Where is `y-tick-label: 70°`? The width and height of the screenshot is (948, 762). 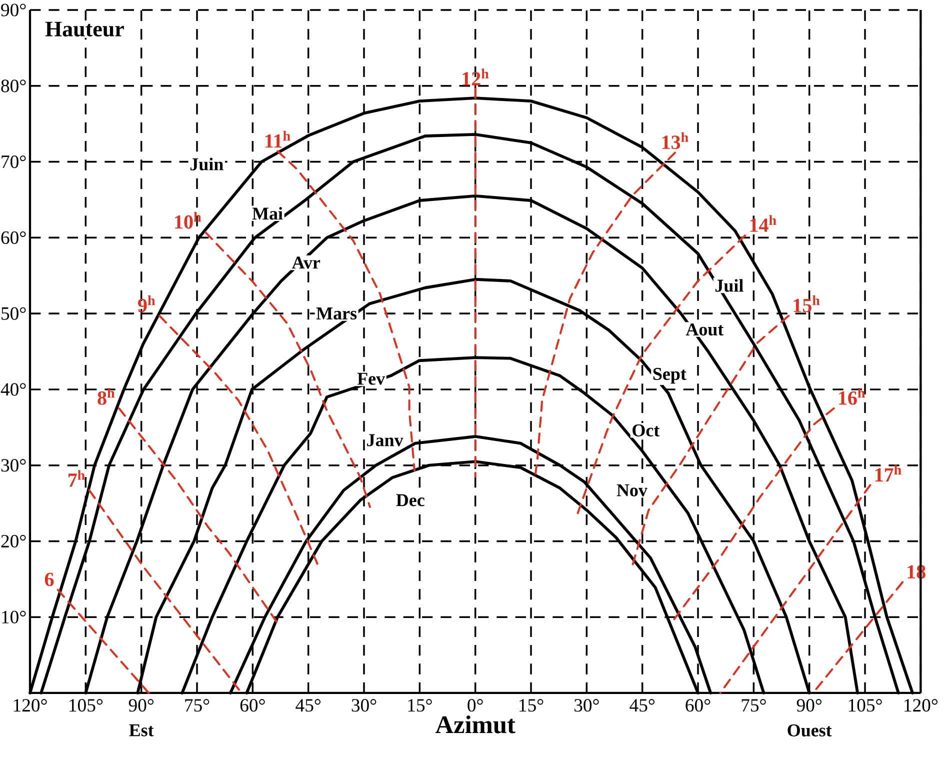 y-tick-label: 70° is located at coordinates (14, 161).